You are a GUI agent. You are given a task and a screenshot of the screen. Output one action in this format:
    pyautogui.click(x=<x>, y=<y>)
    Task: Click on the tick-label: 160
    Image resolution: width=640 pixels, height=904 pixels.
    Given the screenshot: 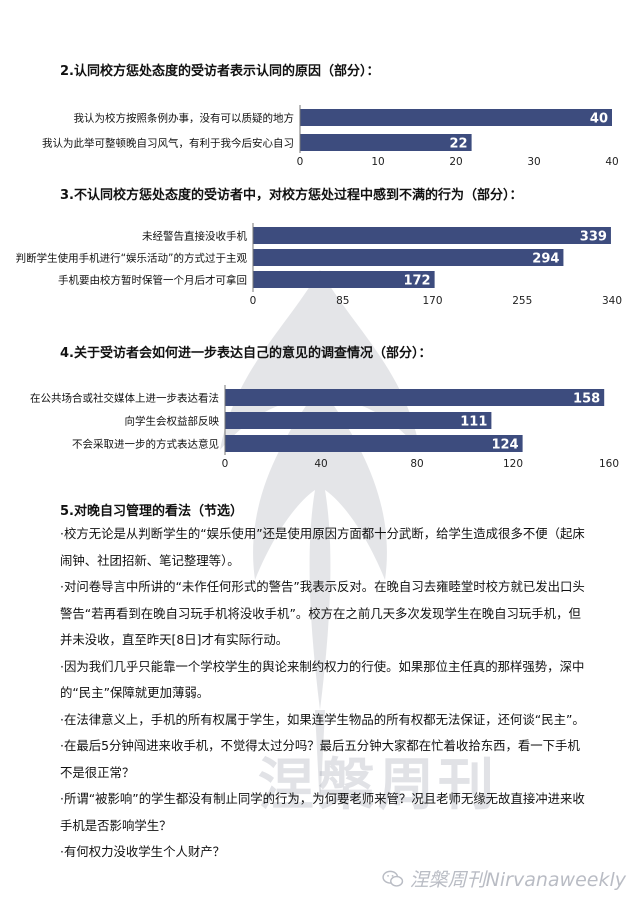 What is the action you would take?
    pyautogui.click(x=609, y=464)
    